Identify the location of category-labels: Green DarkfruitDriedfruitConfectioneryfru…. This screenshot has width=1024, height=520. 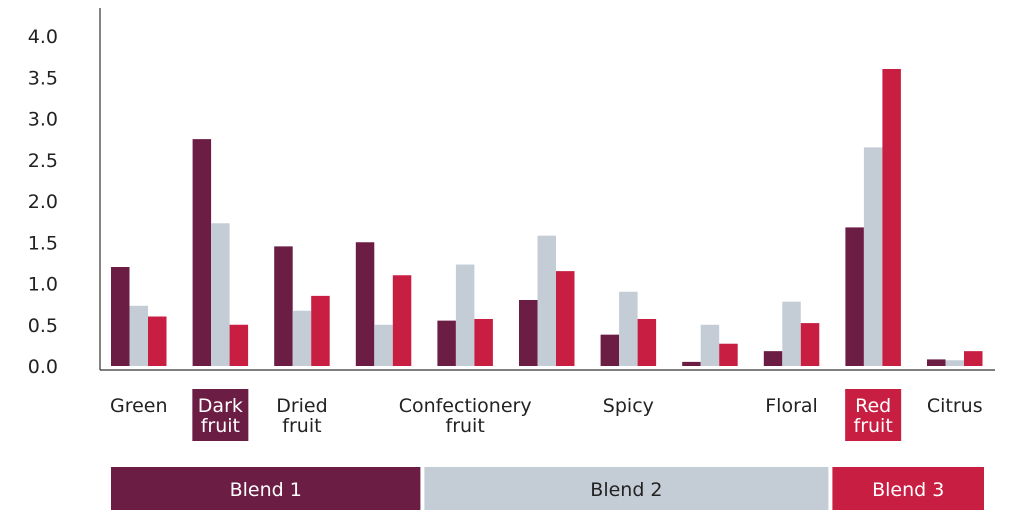
(546, 415).